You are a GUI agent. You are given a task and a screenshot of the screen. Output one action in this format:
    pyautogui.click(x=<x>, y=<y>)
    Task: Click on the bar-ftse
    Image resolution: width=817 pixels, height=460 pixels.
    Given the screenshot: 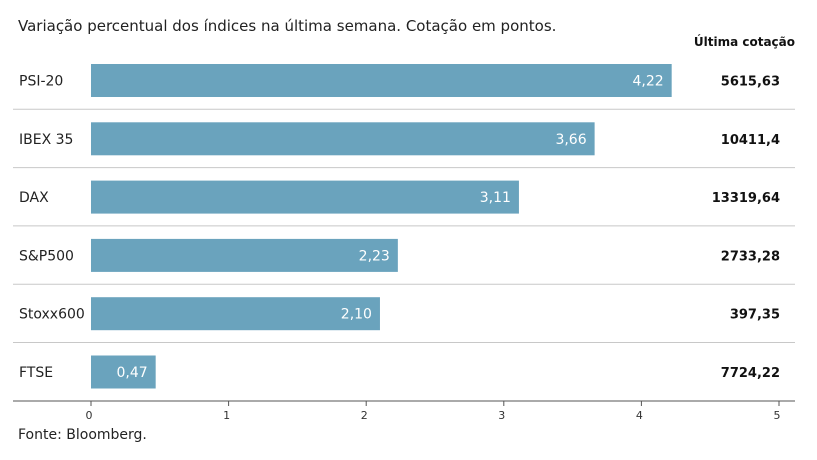 What is the action you would take?
    pyautogui.click(x=123, y=372)
    